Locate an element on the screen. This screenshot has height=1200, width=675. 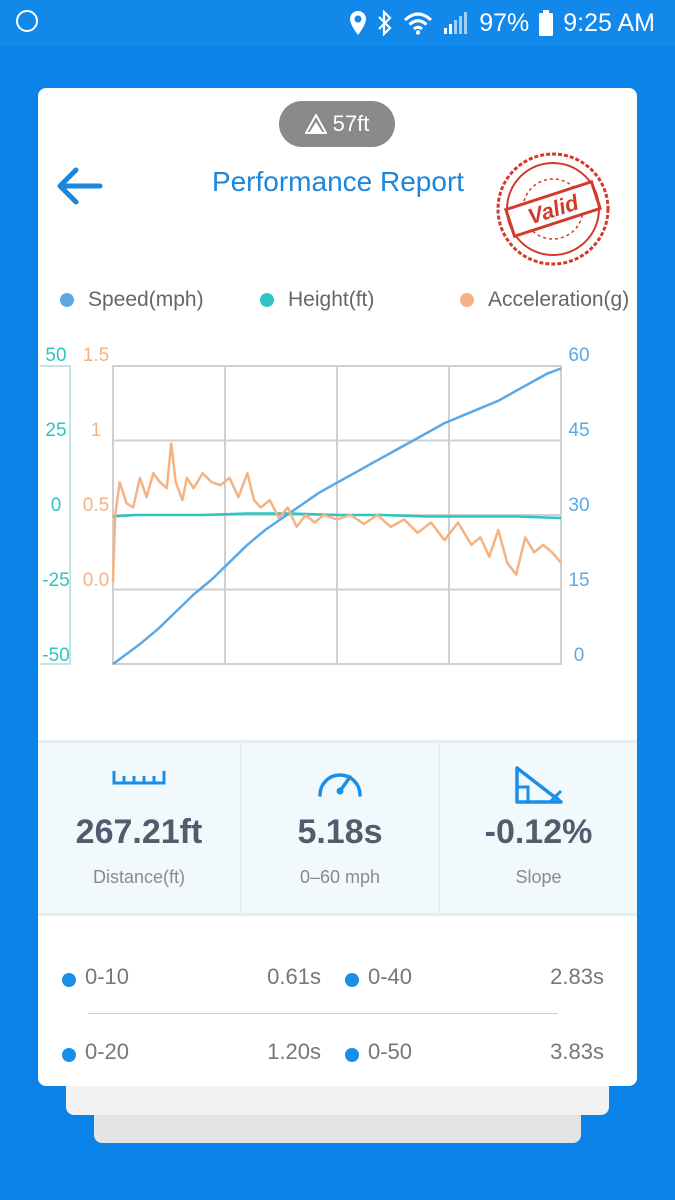
mountain-icon is located at coordinates (315, 124).